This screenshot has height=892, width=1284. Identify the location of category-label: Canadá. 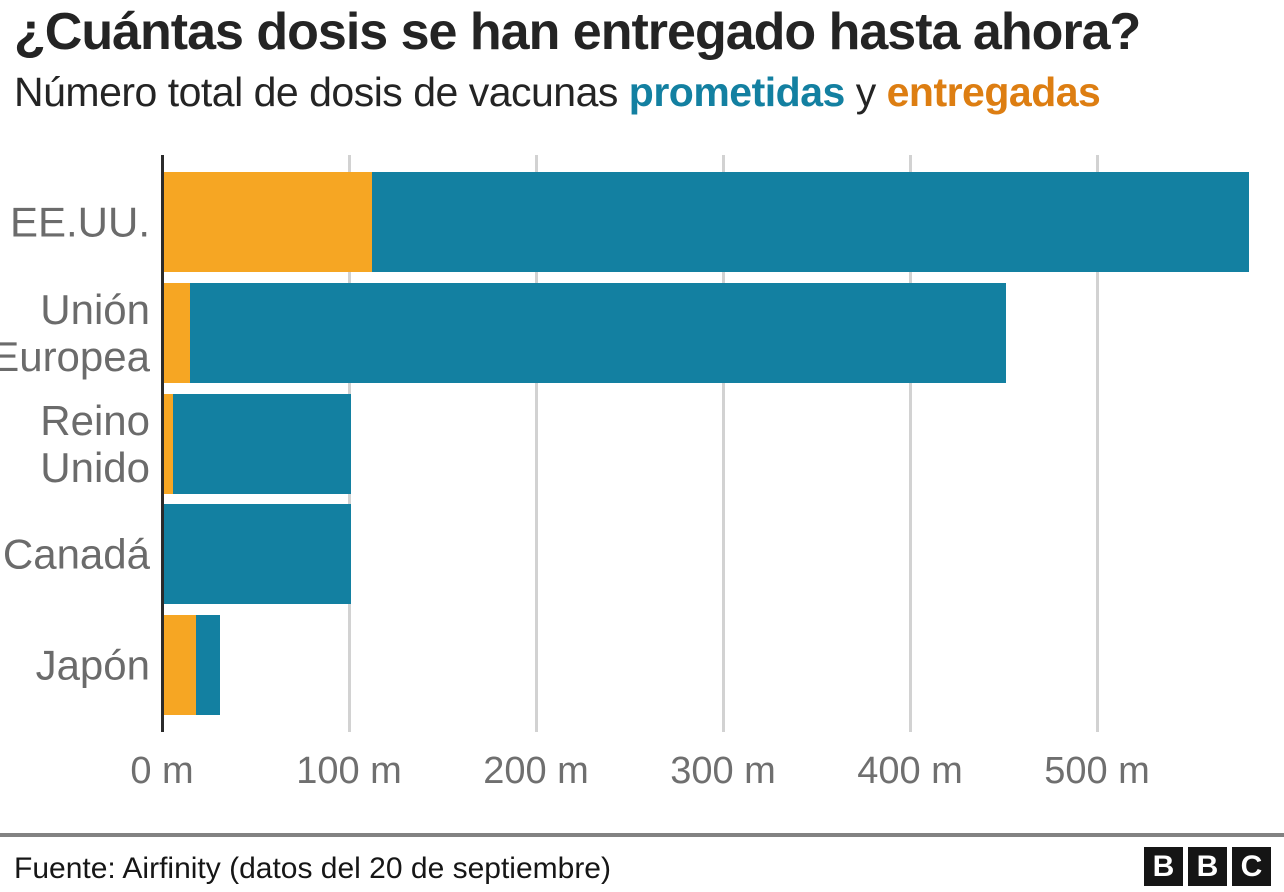
(76, 554).